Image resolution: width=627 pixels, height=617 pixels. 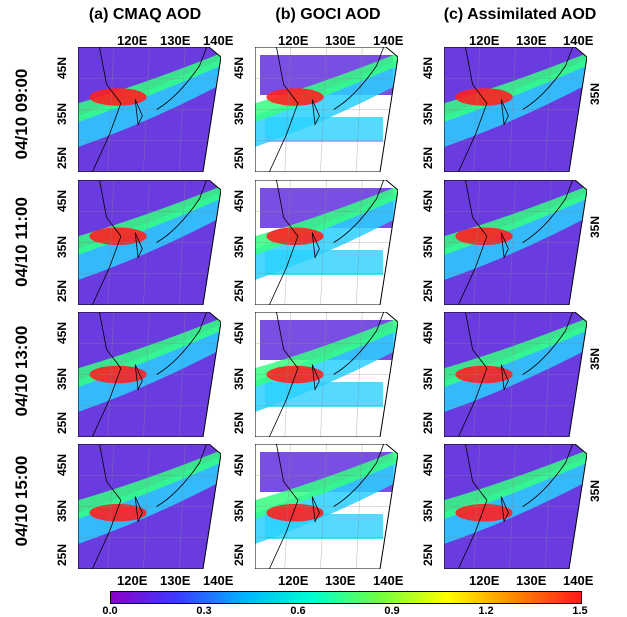 I want to click on colorbar-tick: 0.6, so click(x=298, y=611).